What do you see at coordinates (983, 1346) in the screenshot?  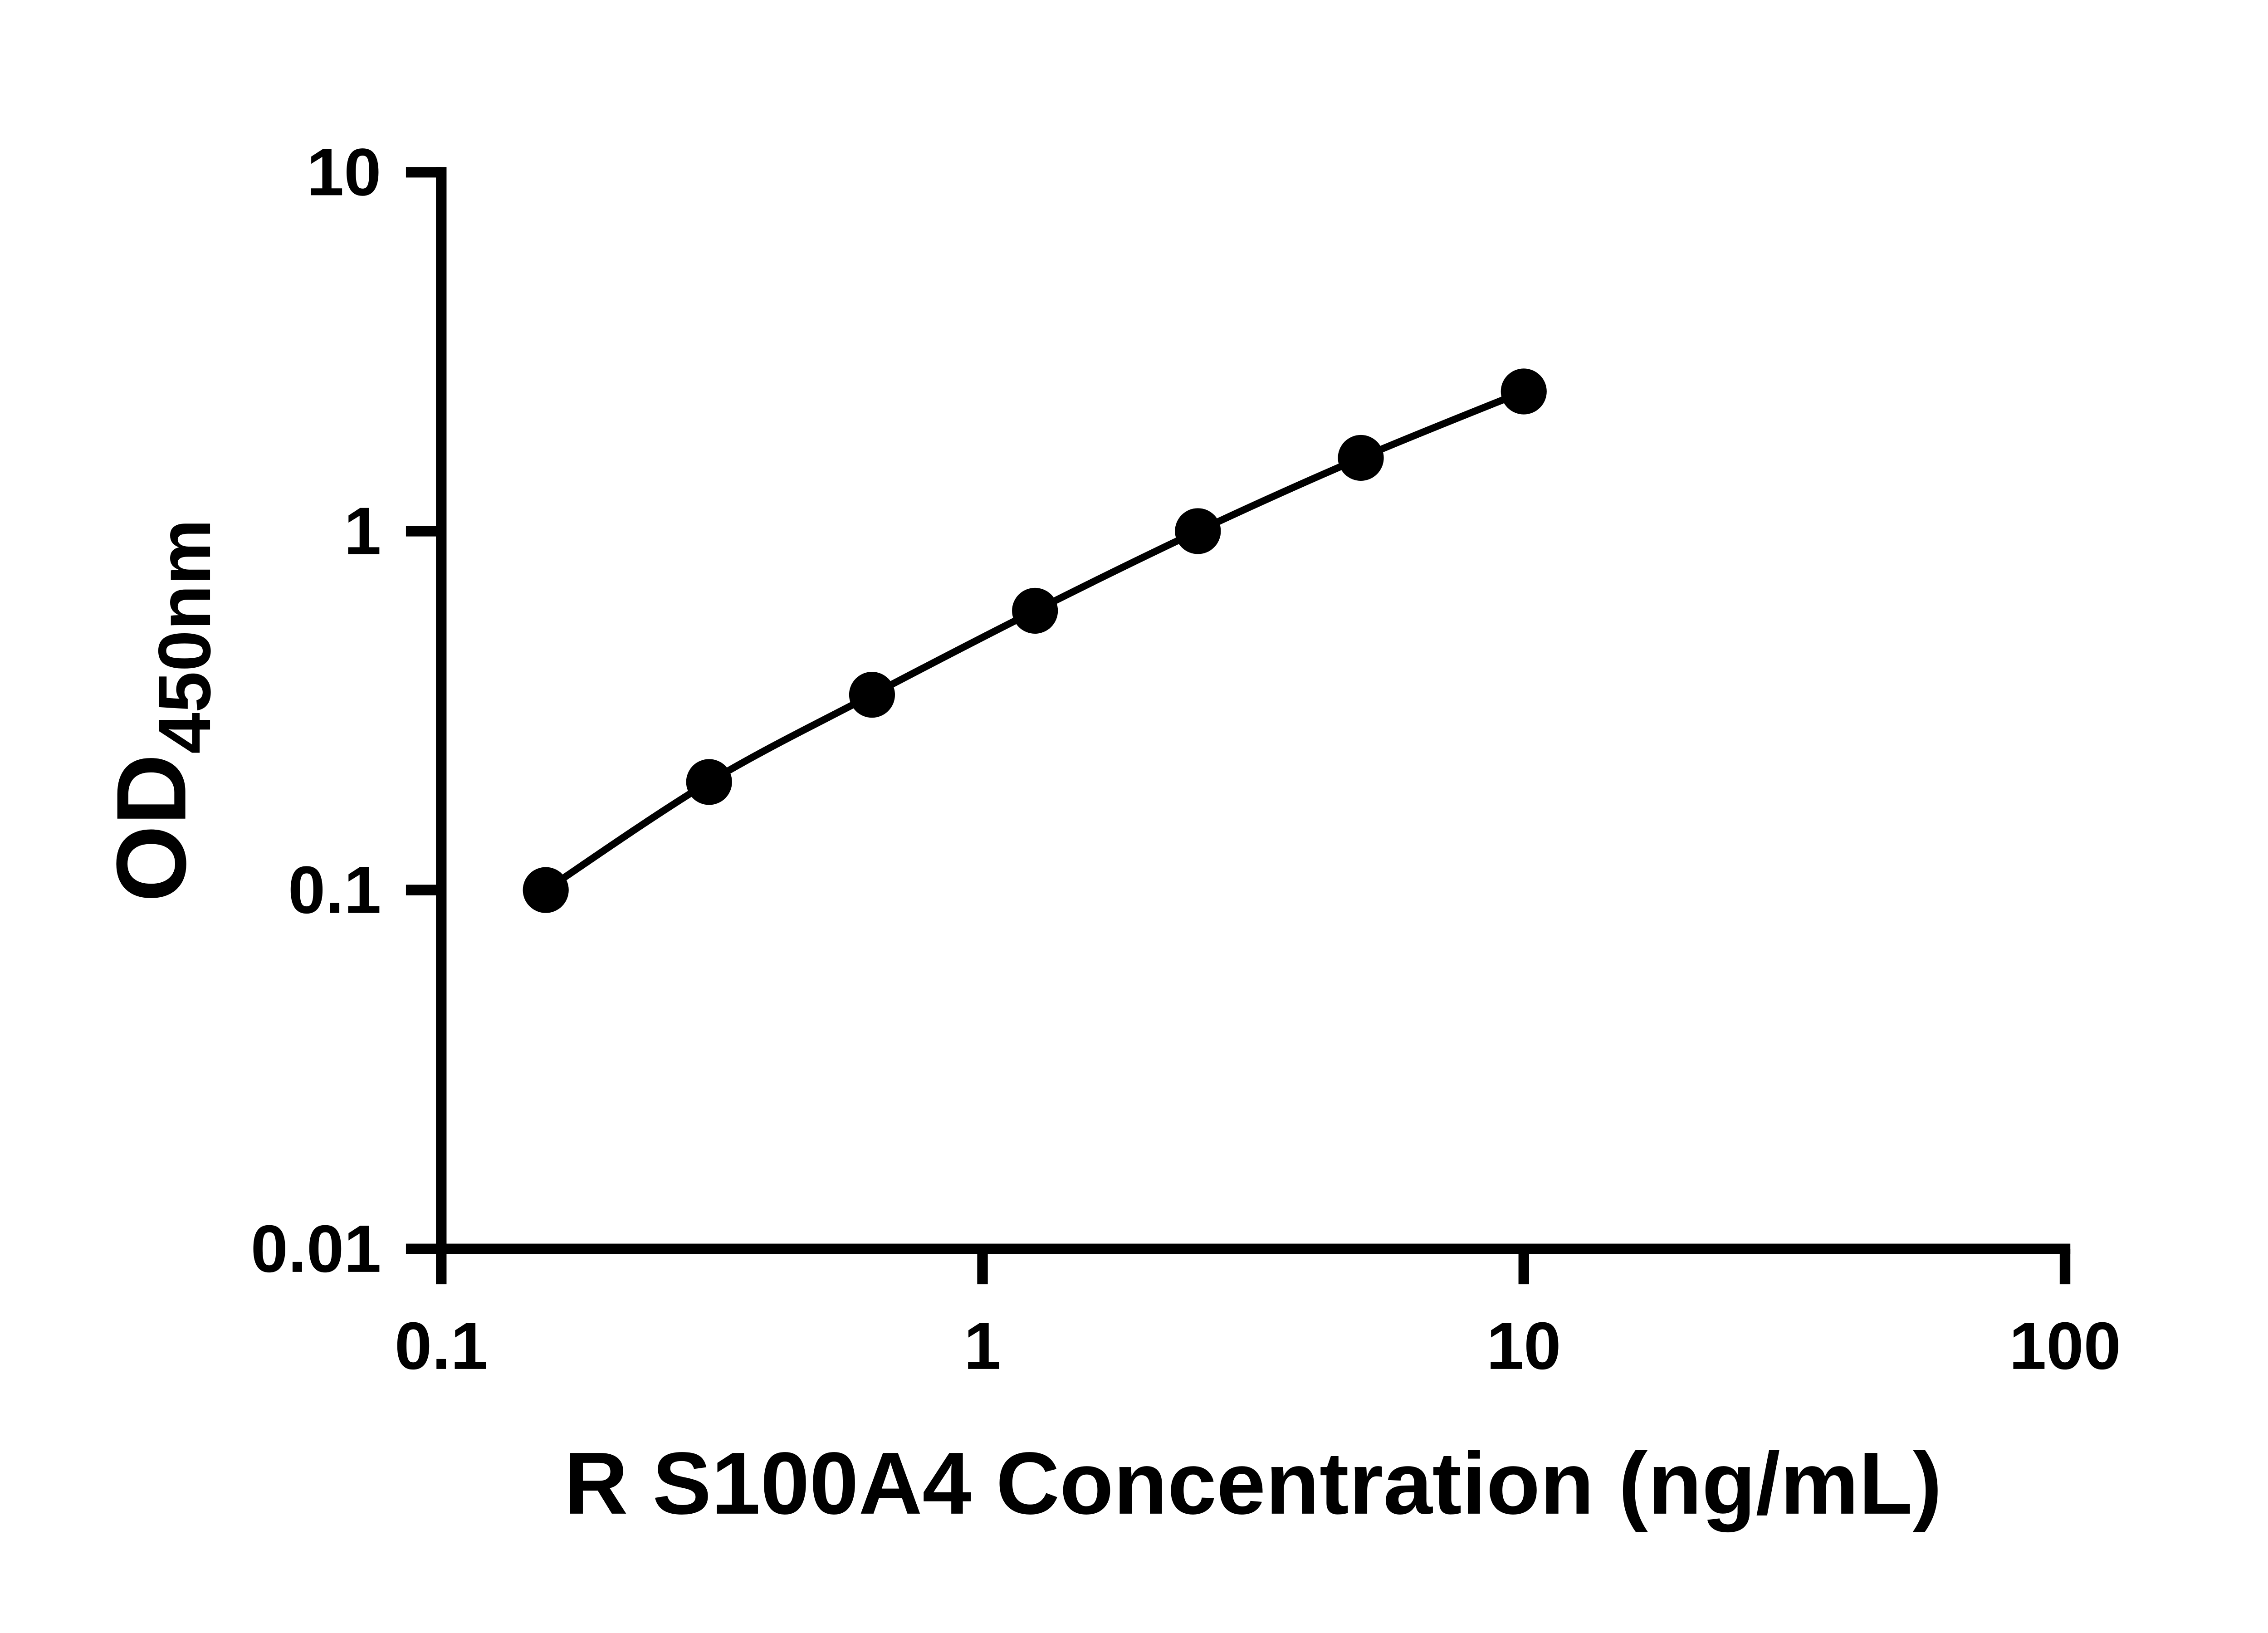 I see `x-axis-tick-label: 1` at bounding box center [983, 1346].